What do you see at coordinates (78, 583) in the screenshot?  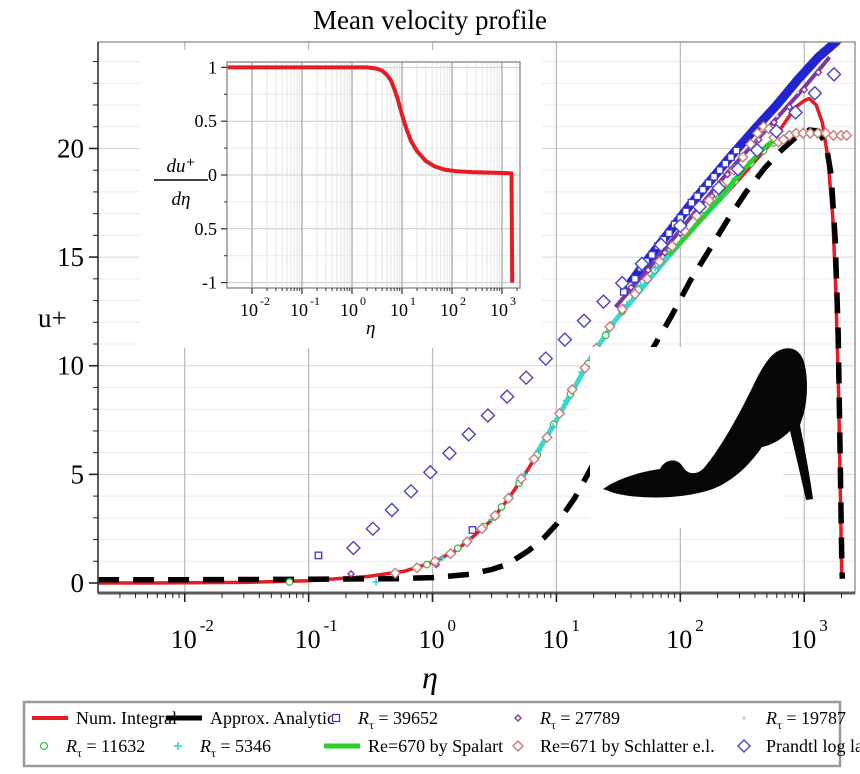 I see `y-tick-label: 0` at bounding box center [78, 583].